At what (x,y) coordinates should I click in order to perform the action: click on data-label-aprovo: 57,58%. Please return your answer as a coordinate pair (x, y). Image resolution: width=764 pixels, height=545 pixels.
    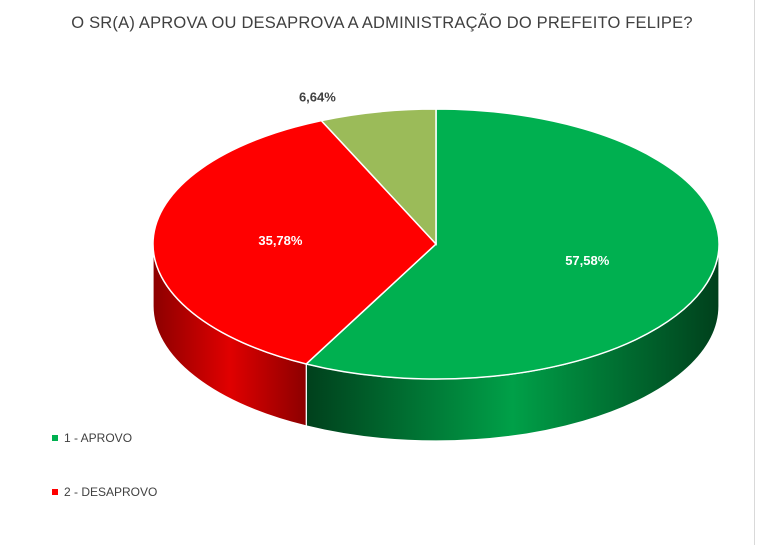
    Looking at the image, I should click on (587, 260).